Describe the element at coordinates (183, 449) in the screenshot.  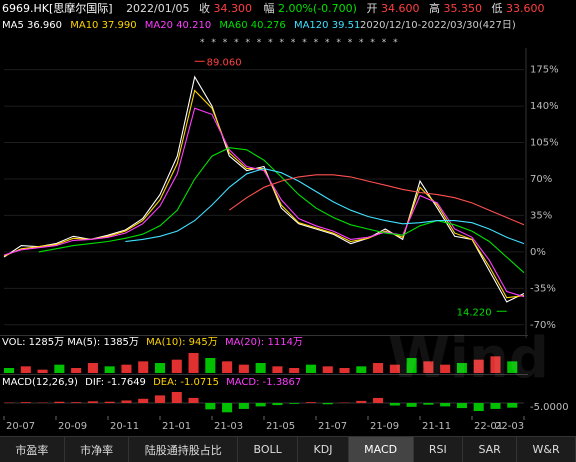
I see `tab-2: 陆股通持股占比` at that location.